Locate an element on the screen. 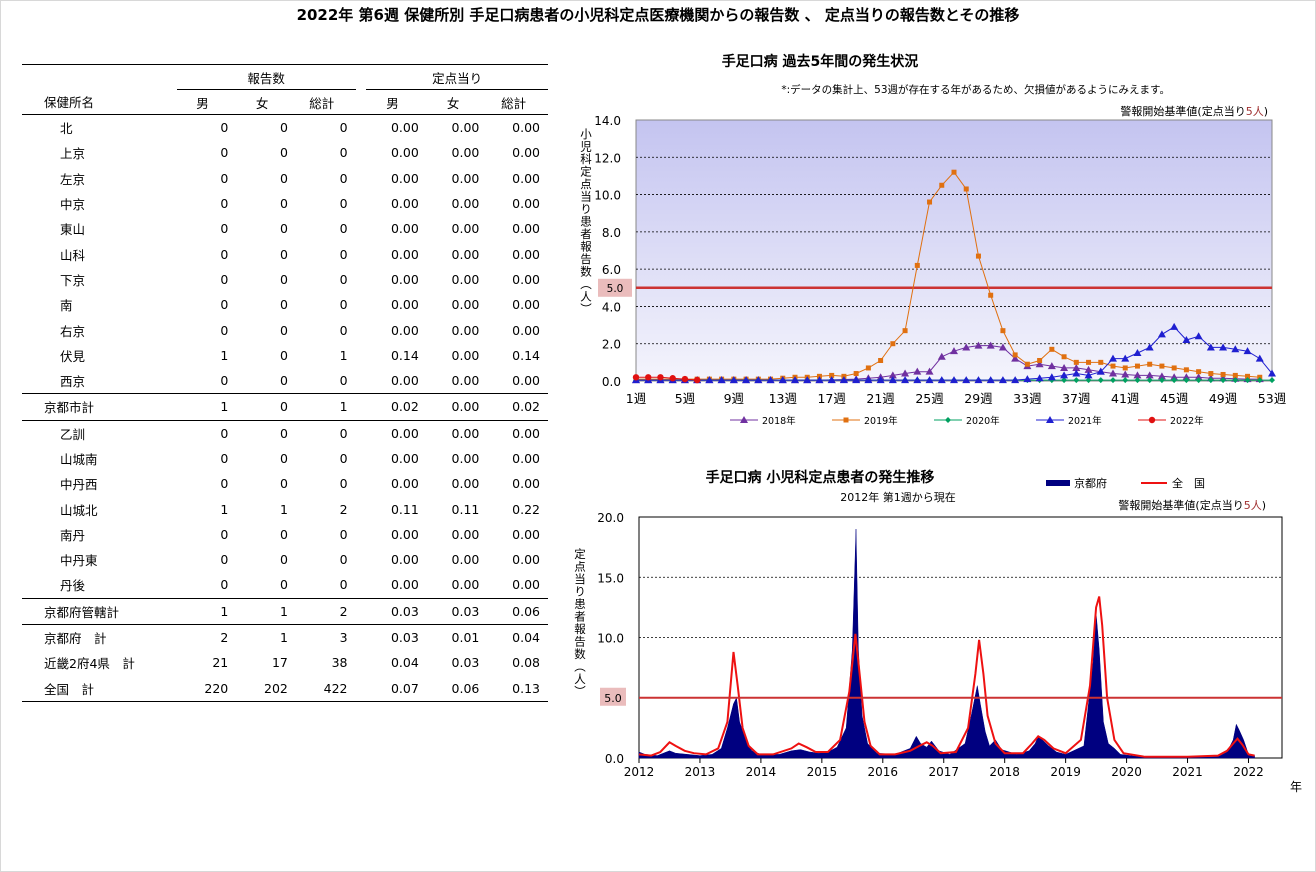 The height and width of the screenshot is (872, 1316). x-tick-label: 5週 is located at coordinates (685, 398).